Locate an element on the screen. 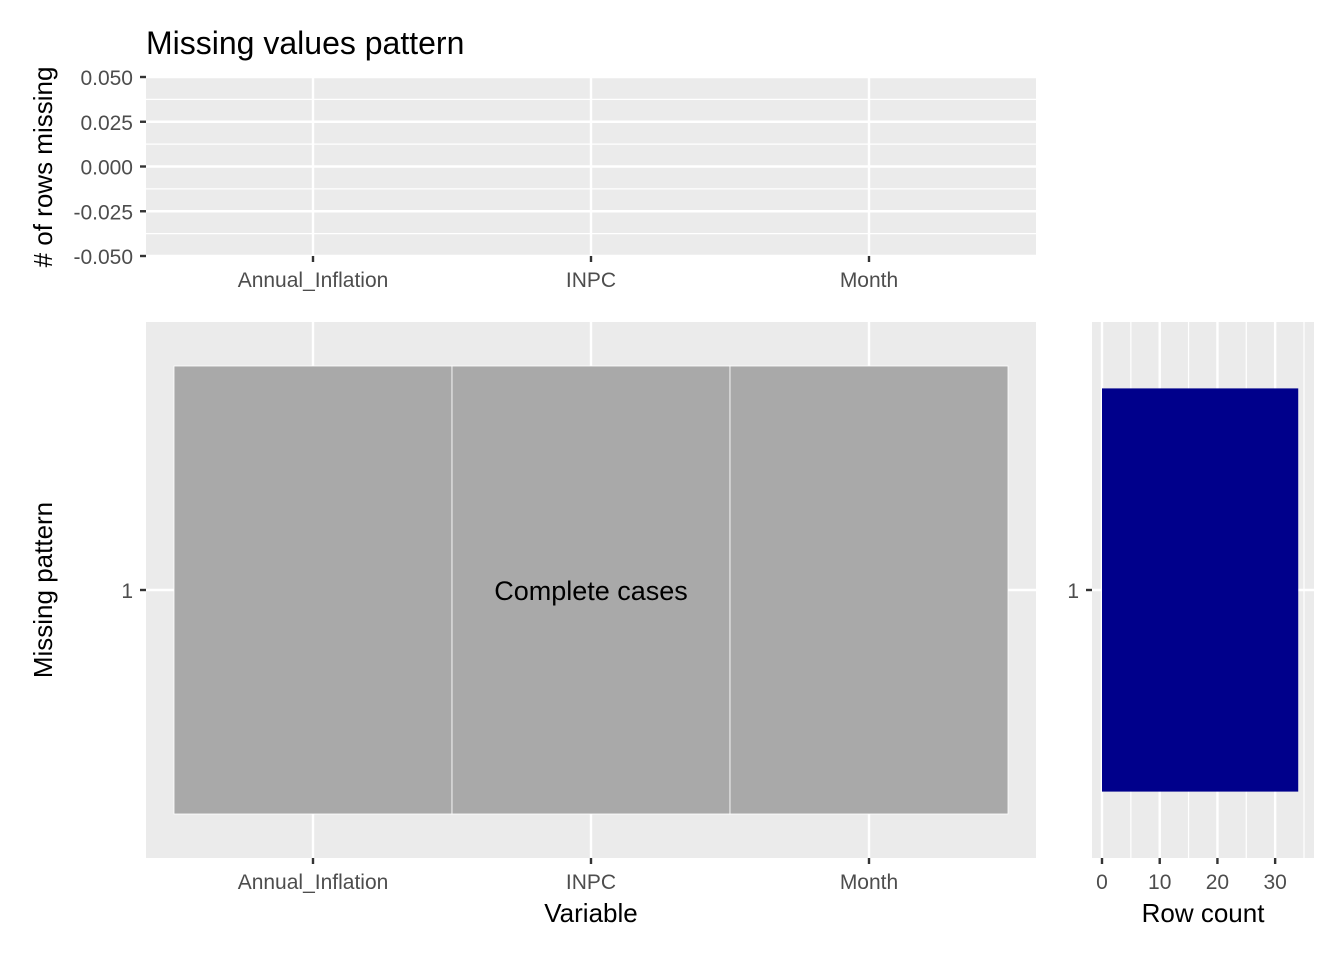 The width and height of the screenshot is (1344, 965). top-y-tick-label: 0.050 is located at coordinates (106, 78).